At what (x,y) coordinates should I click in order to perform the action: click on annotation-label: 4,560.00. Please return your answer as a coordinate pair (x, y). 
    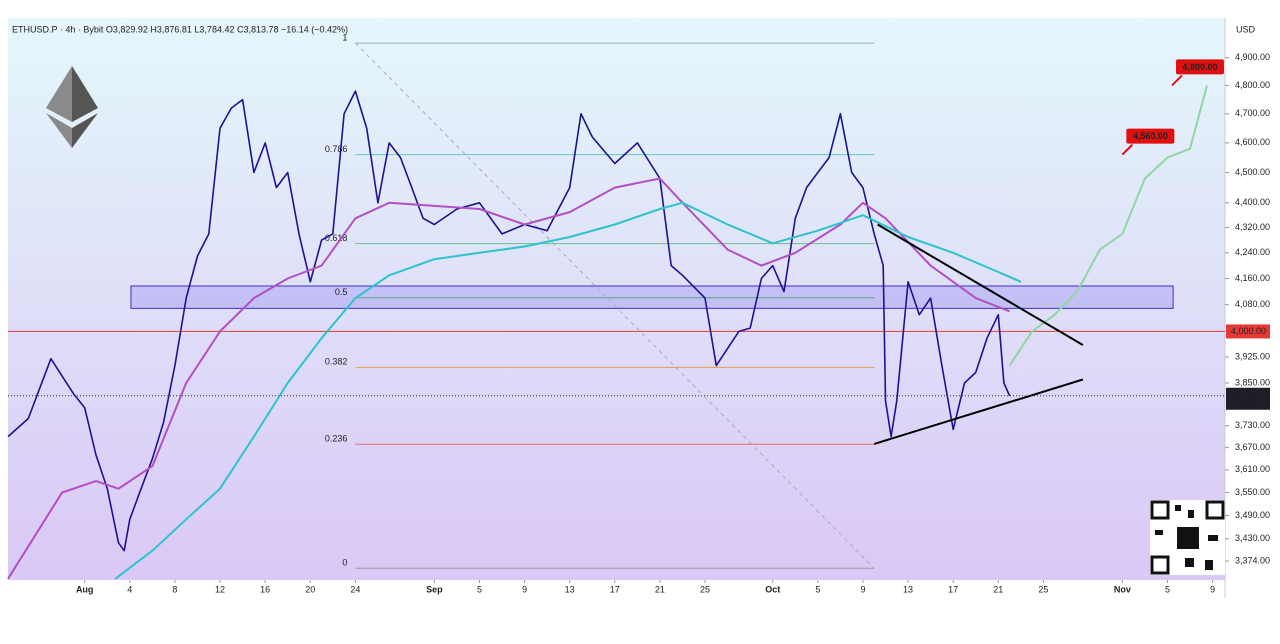
    Looking at the image, I should click on (1150, 136).